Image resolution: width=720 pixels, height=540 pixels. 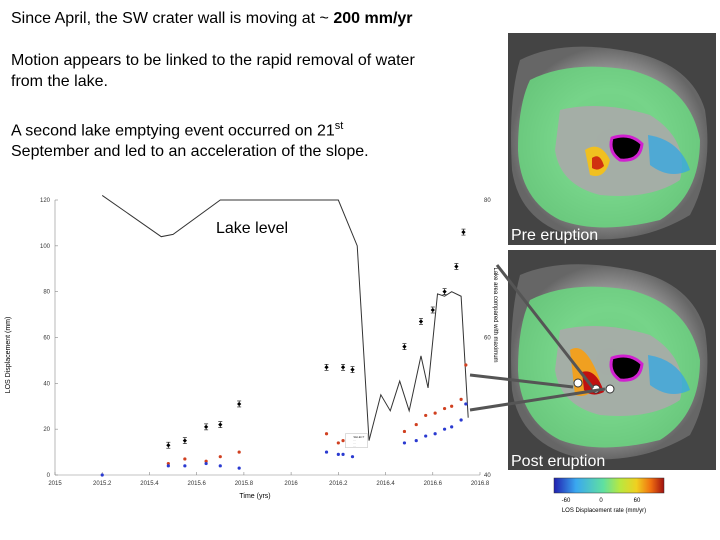 I want to click on y-tick-label: 120, so click(x=45, y=201).